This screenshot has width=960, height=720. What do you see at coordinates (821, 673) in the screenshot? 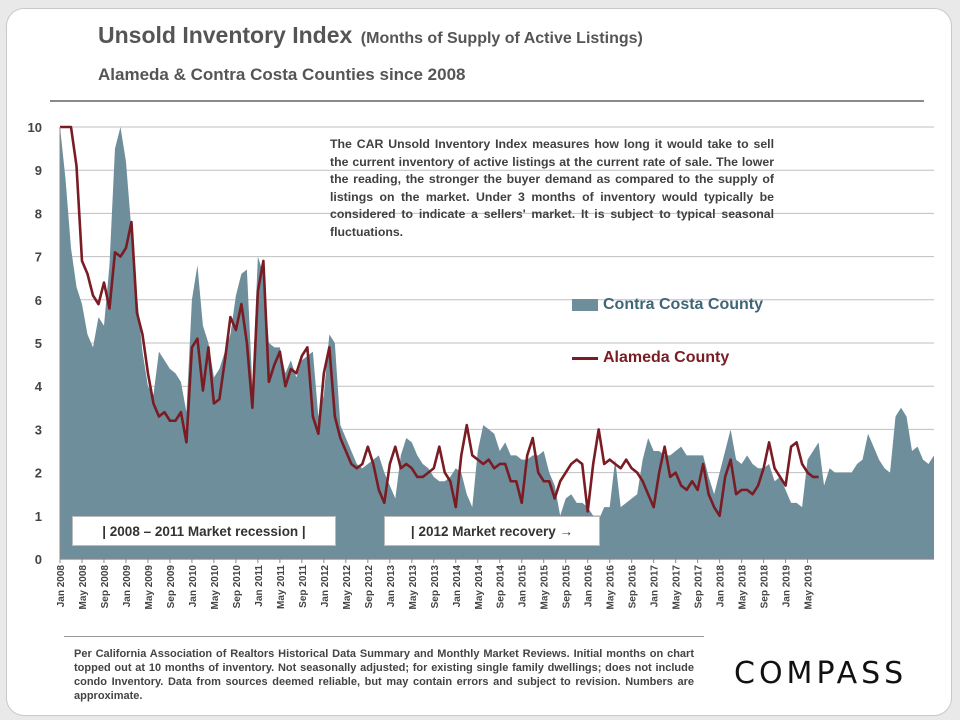
I see `compass-logo: COMPASS` at bounding box center [821, 673].